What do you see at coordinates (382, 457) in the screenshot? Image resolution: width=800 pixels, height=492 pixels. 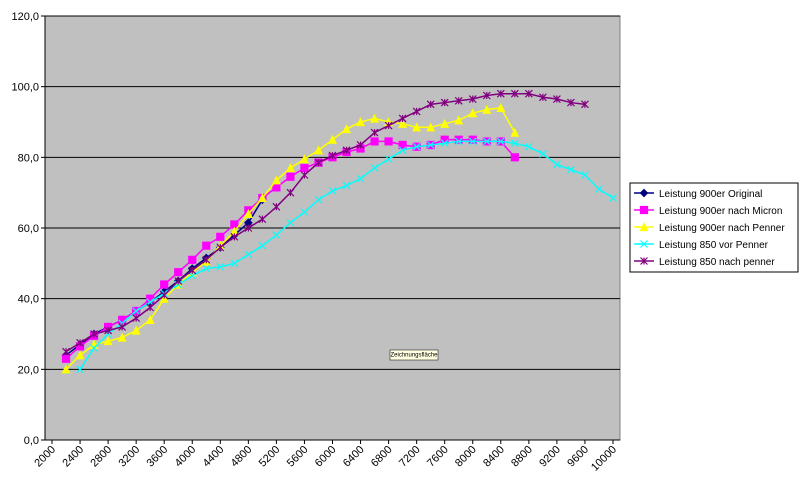 I see `x-tick-label: 6800` at bounding box center [382, 457].